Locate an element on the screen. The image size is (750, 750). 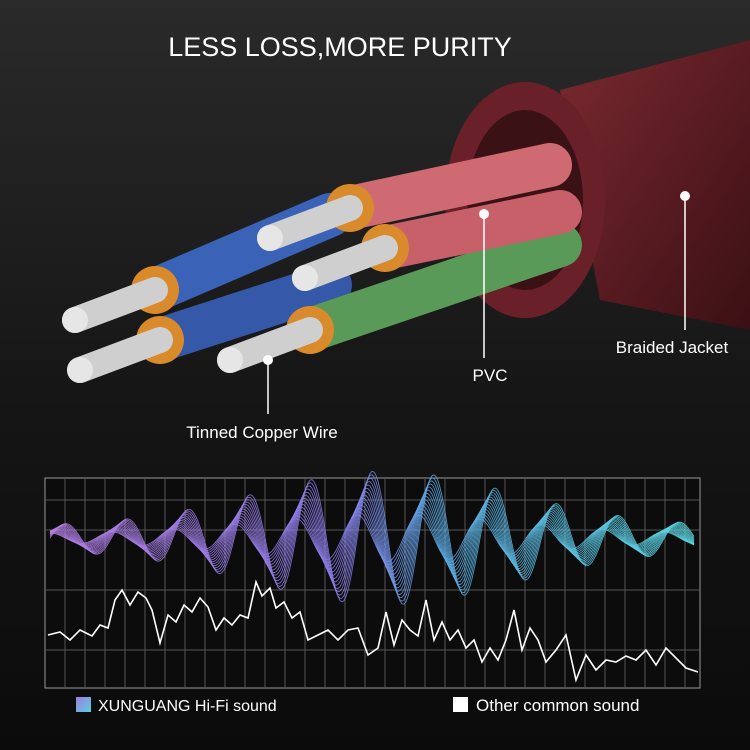
hifi-wave is located at coordinates (372, 538).